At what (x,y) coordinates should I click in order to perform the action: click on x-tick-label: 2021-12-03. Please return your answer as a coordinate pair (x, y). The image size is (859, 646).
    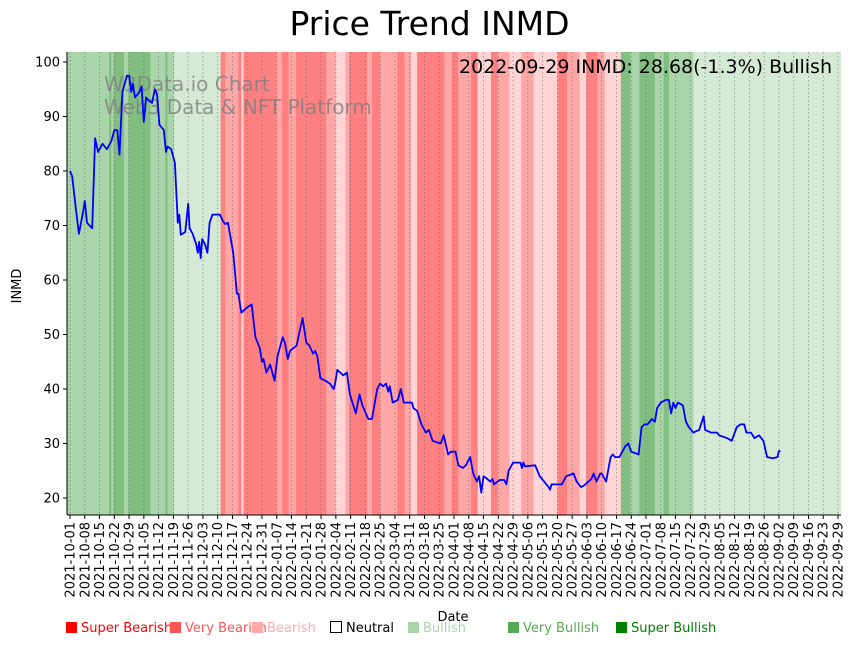
    Looking at the image, I should click on (203, 560).